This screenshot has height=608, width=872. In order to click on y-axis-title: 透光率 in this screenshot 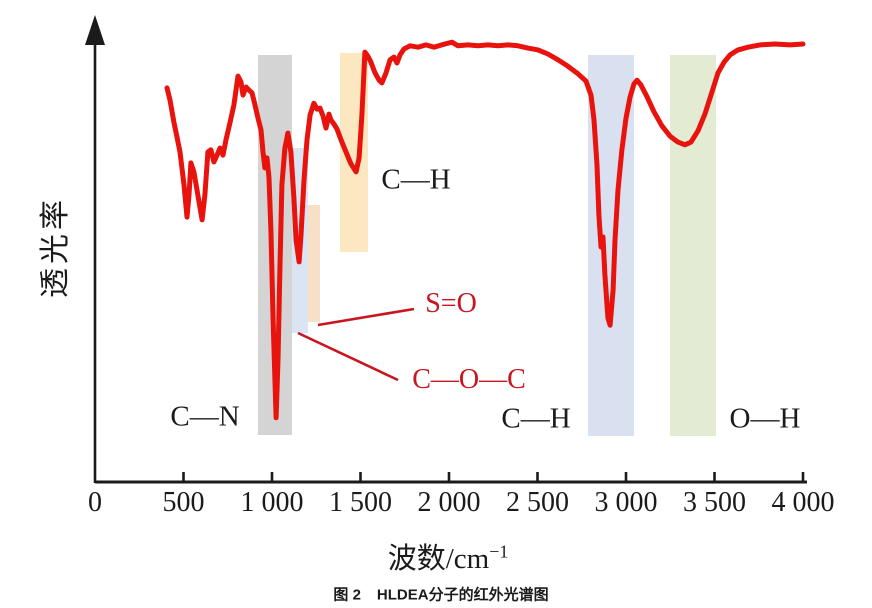, I will do `click(55, 247)`.